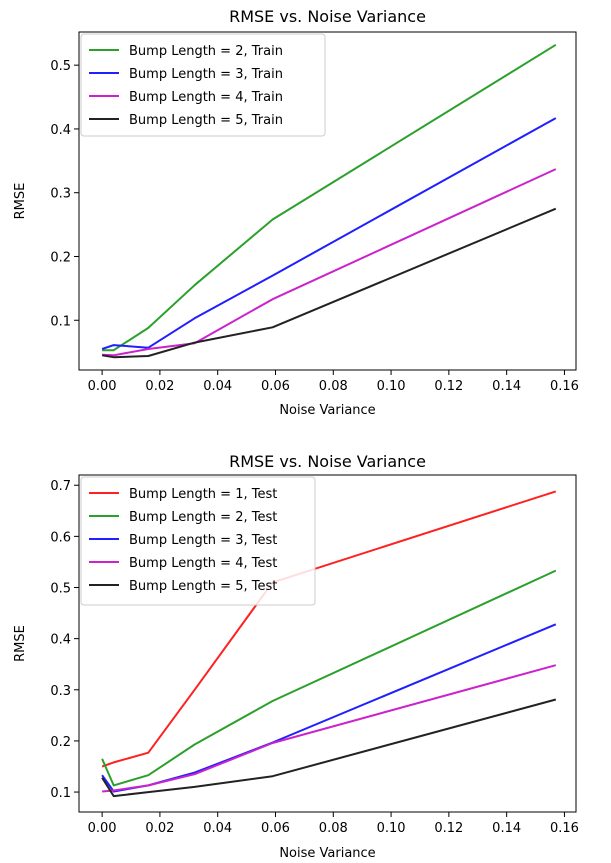  Describe the element at coordinates (206, 74) in the screenshot. I see `legend-label-2: Bump Length = 3, Train` at that location.